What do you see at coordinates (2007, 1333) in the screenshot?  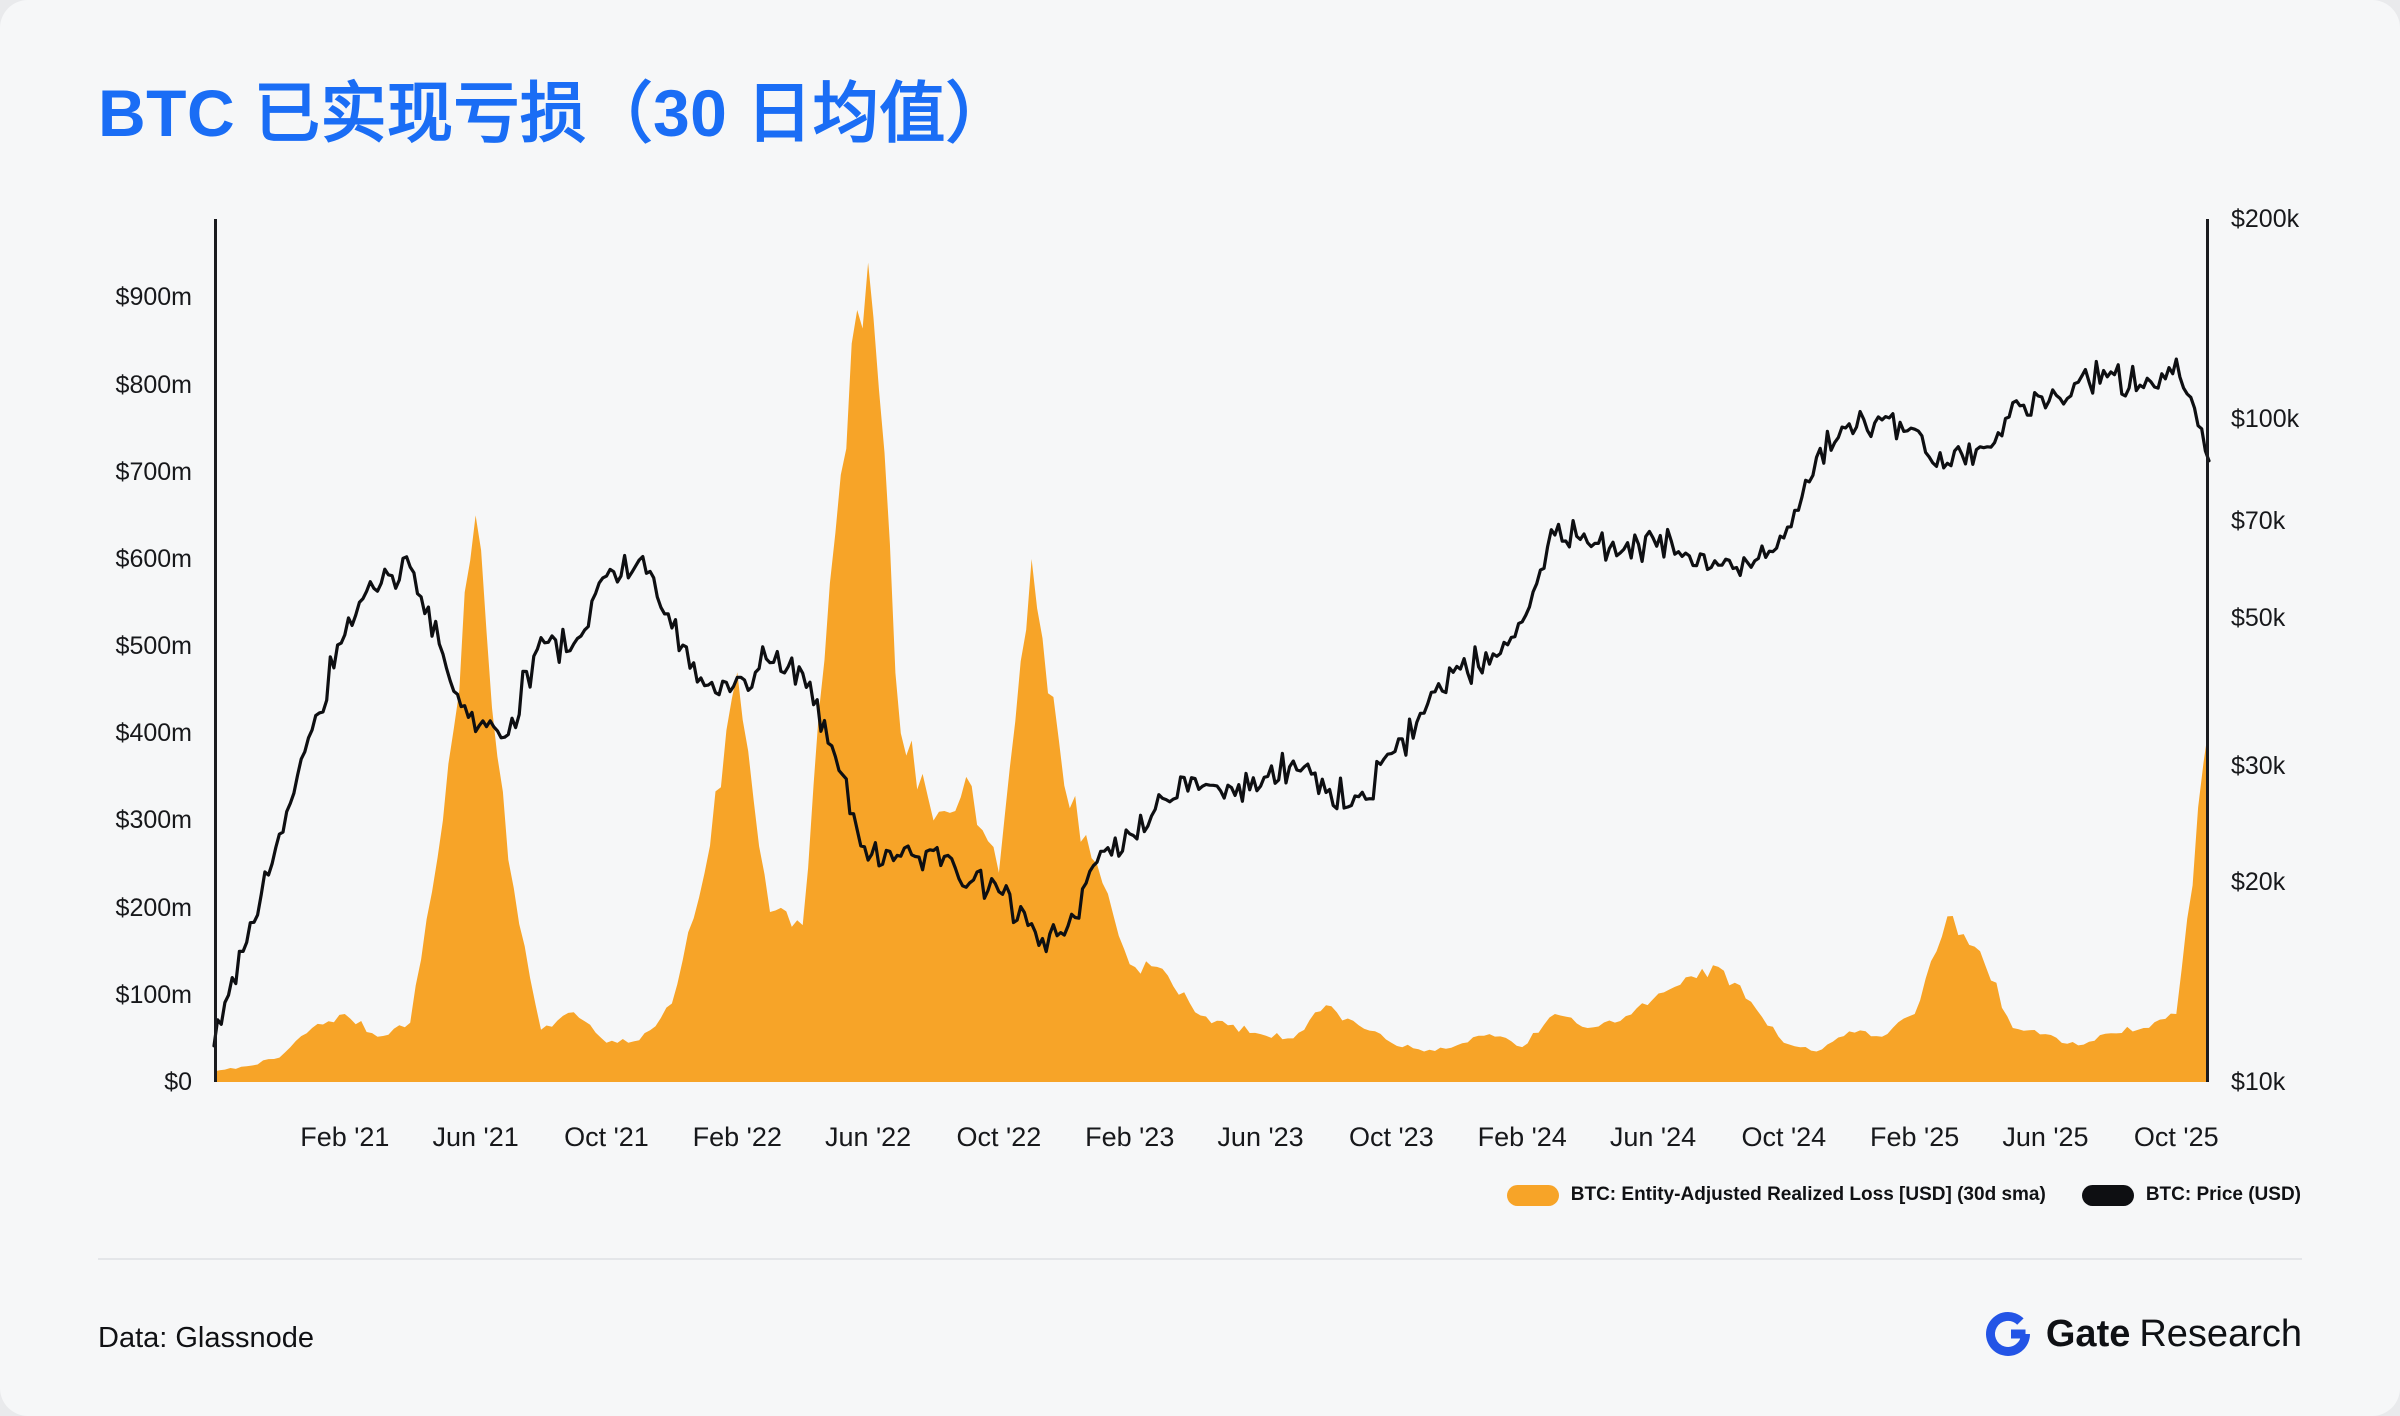 I see `gate-logo-icon` at bounding box center [2007, 1333].